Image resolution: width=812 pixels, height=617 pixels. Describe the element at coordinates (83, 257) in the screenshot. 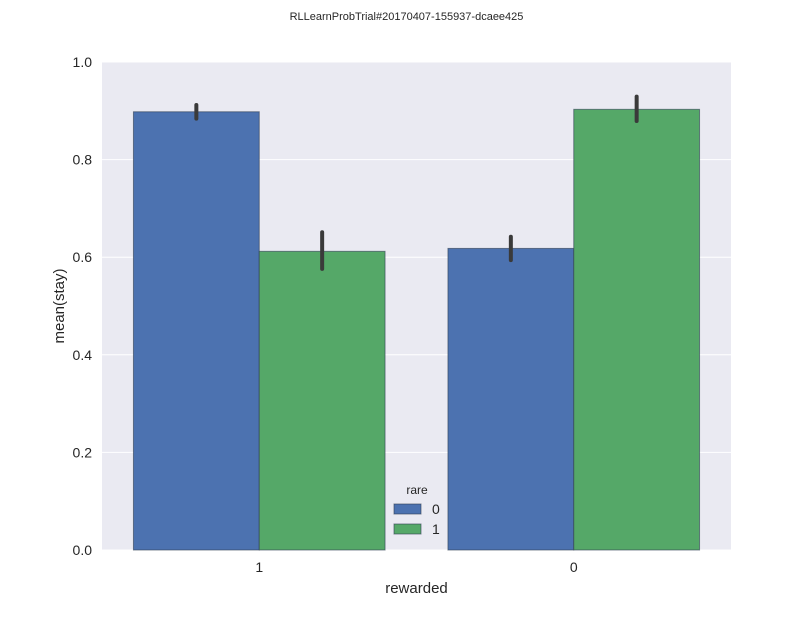

I see `y-tick-label: 0.6` at that location.